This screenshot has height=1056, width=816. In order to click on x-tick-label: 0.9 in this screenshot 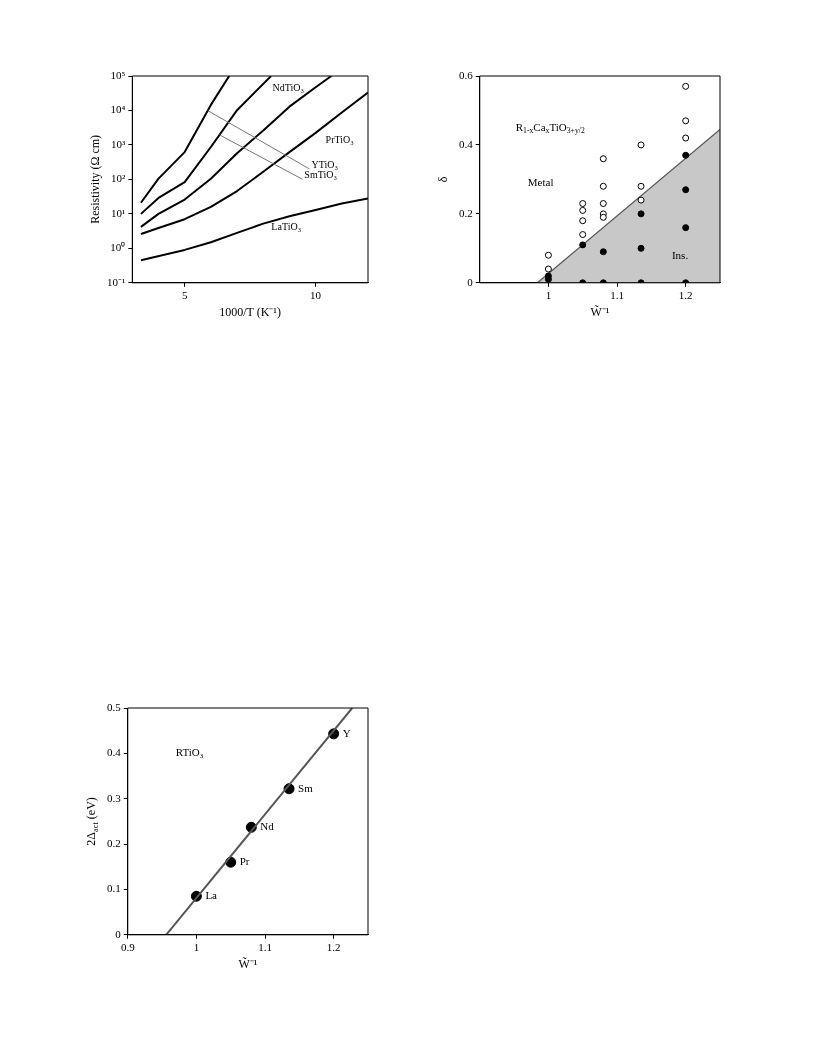, I will do `click(128, 947)`.